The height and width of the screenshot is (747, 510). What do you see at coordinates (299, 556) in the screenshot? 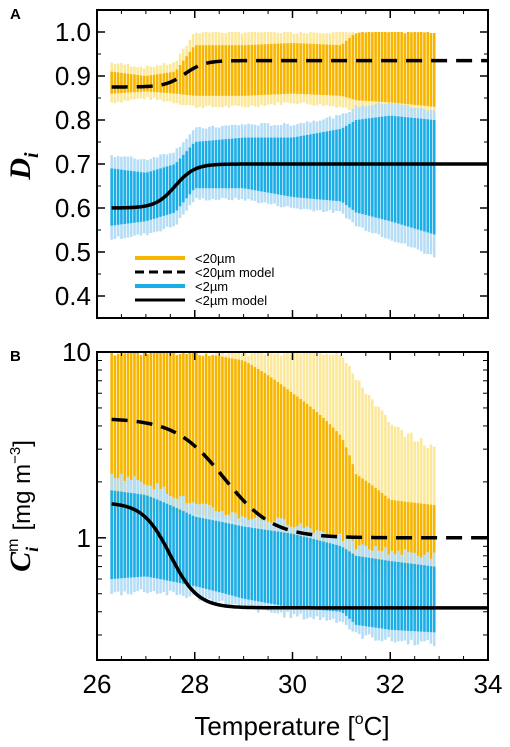
I see `model-curve-c2` at bounding box center [299, 556].